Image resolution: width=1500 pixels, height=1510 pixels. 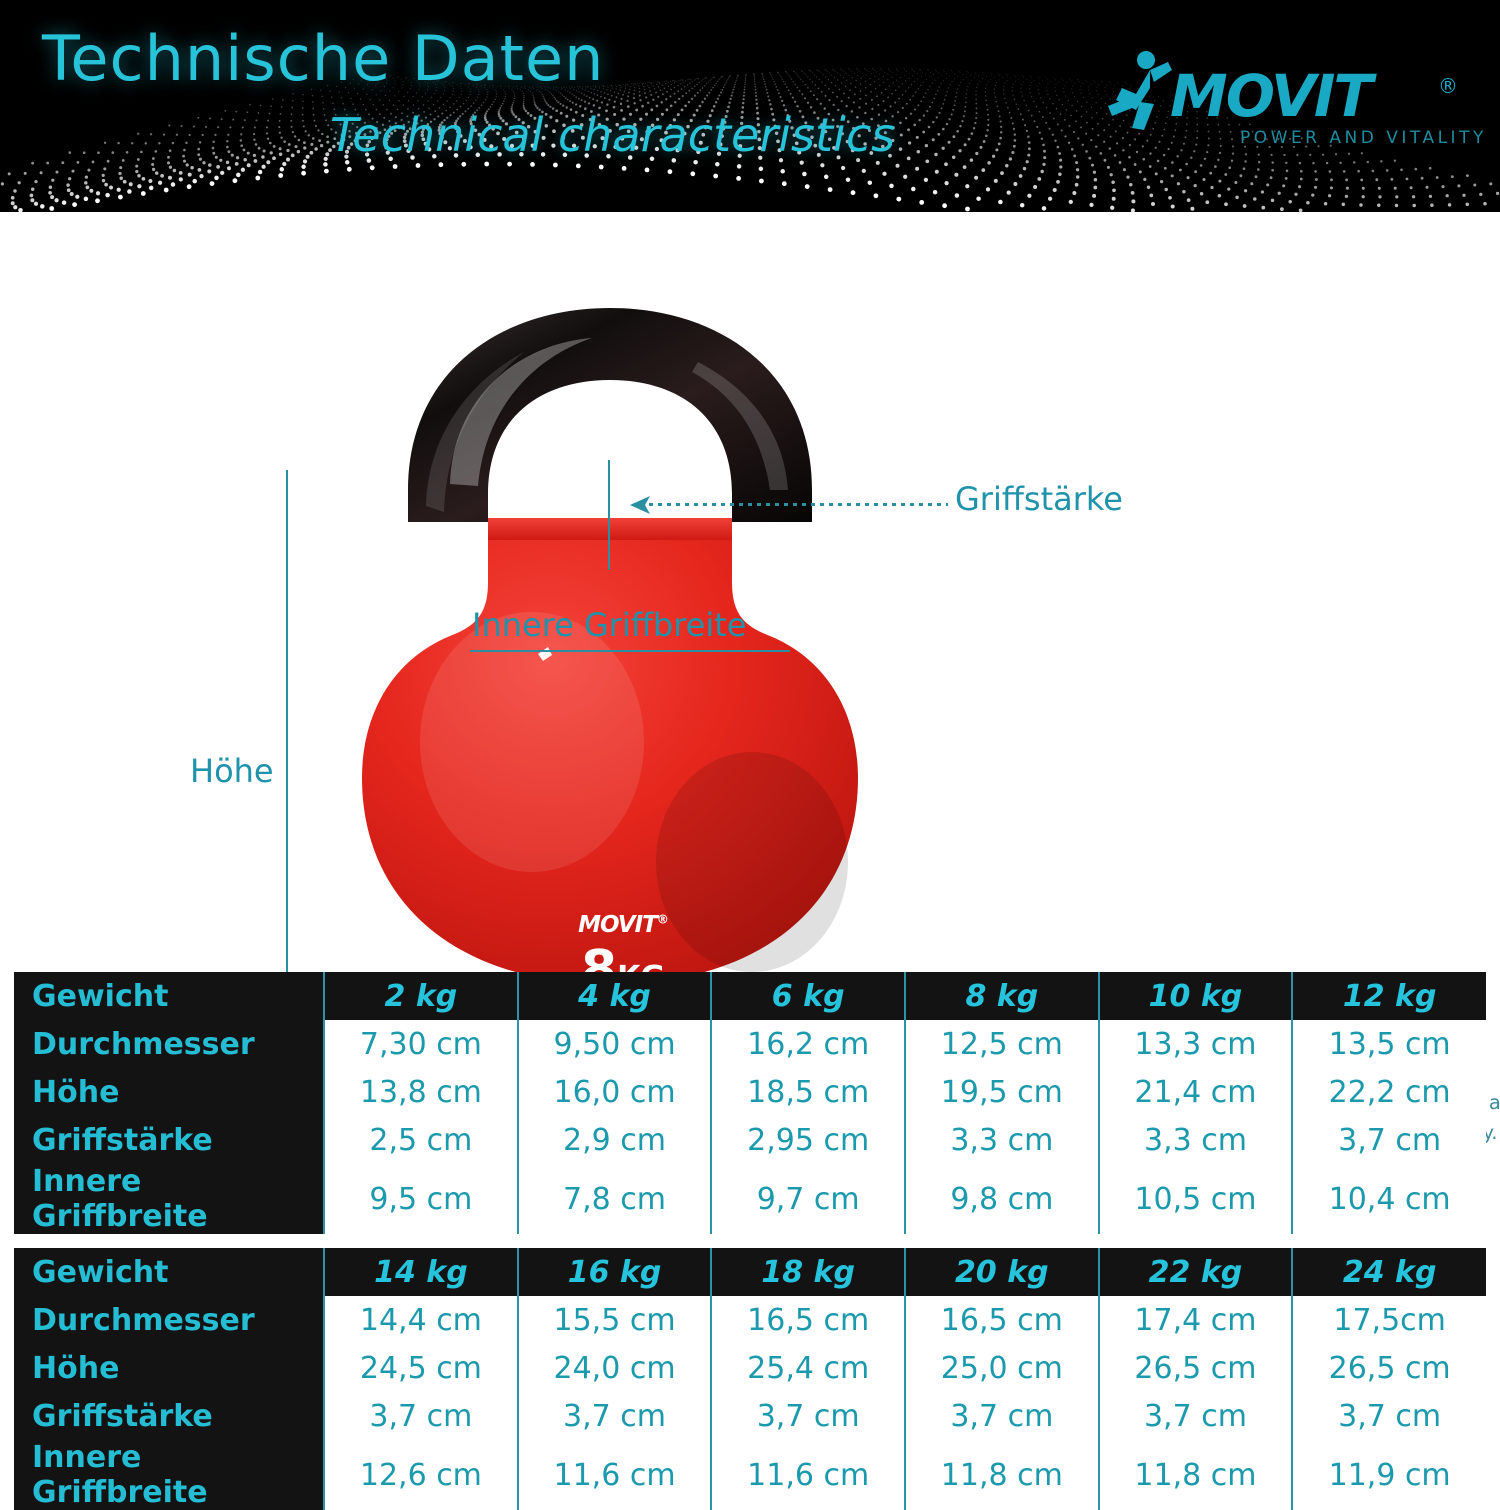 What do you see at coordinates (420, 1368) in the screenshot?
I see `table-cell: 24,5 cm` at bounding box center [420, 1368].